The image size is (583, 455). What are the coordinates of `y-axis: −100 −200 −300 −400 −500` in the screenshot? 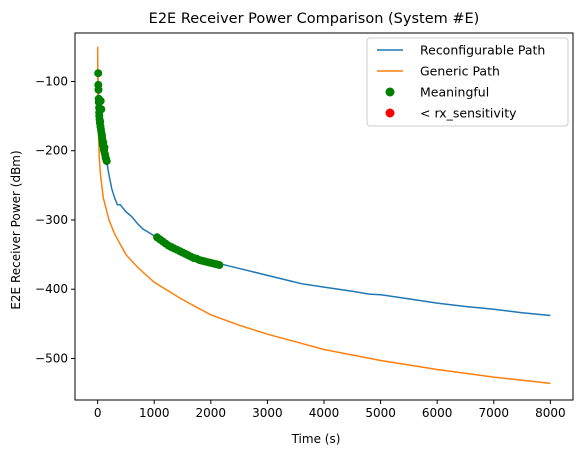 It's located at (55, 219).